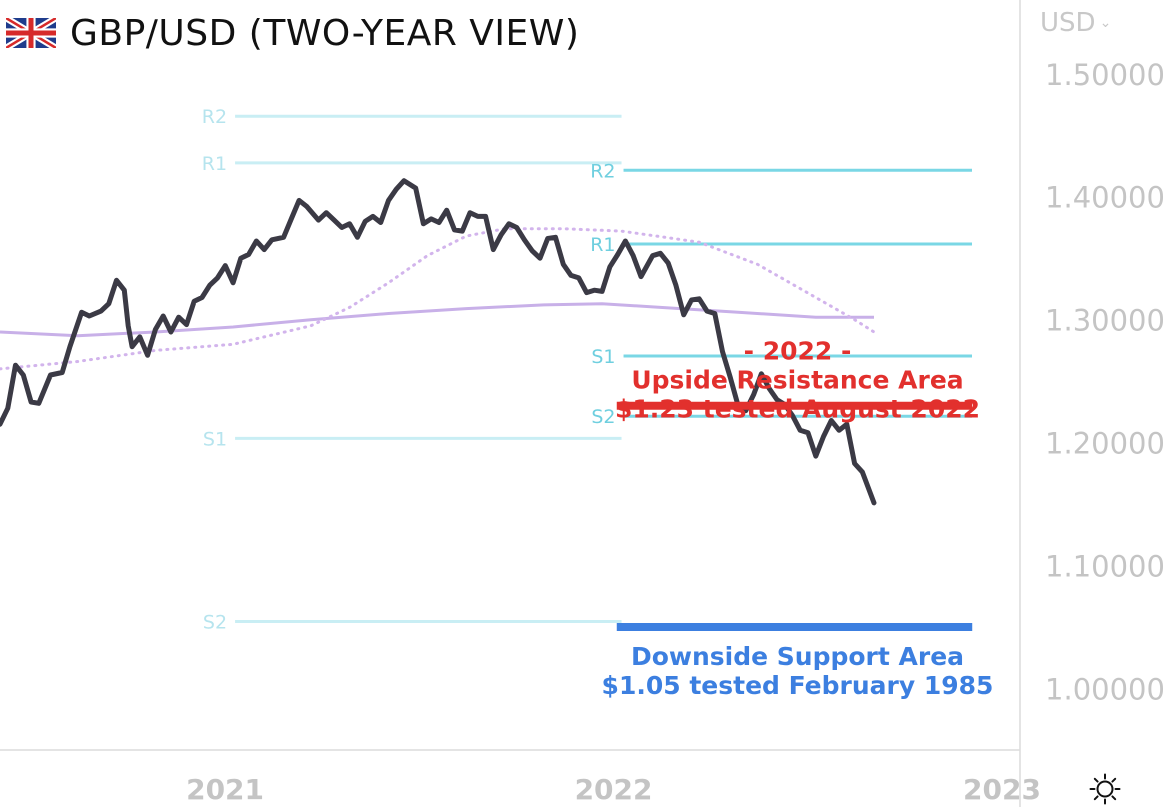 The image size is (1174, 807). I want to click on chart-header: GBP/USD (TWO-YEAR VIEW), so click(292, 33).